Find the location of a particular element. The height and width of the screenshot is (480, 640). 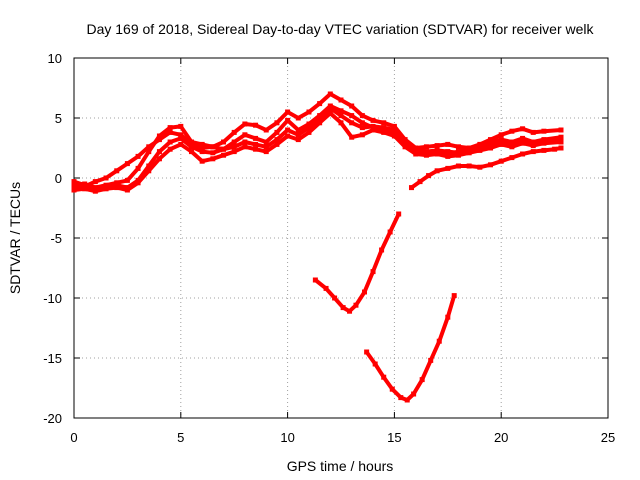

y-tick-label: 0 is located at coordinates (58, 178).